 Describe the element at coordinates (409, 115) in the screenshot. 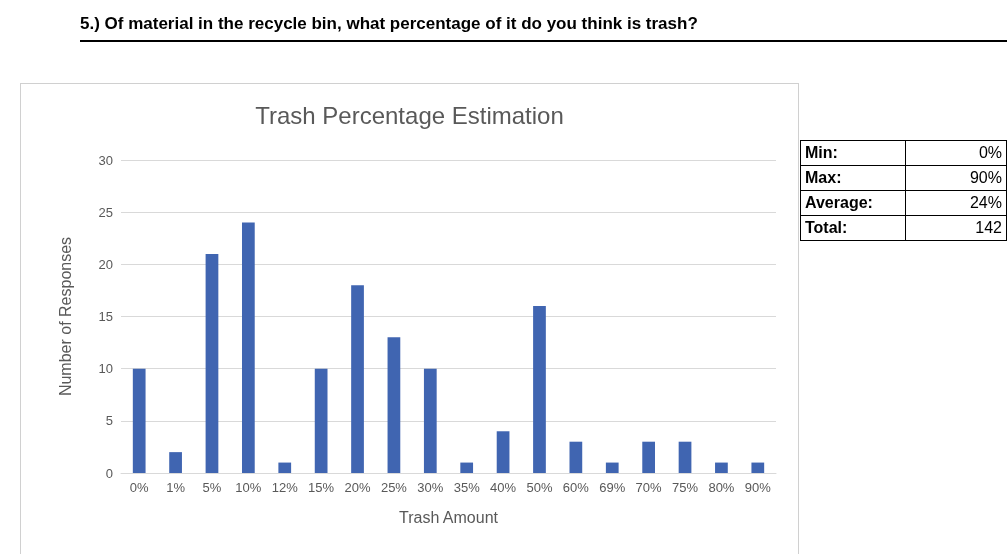

I see `chart-title: Trash Percentage Estimation` at that location.